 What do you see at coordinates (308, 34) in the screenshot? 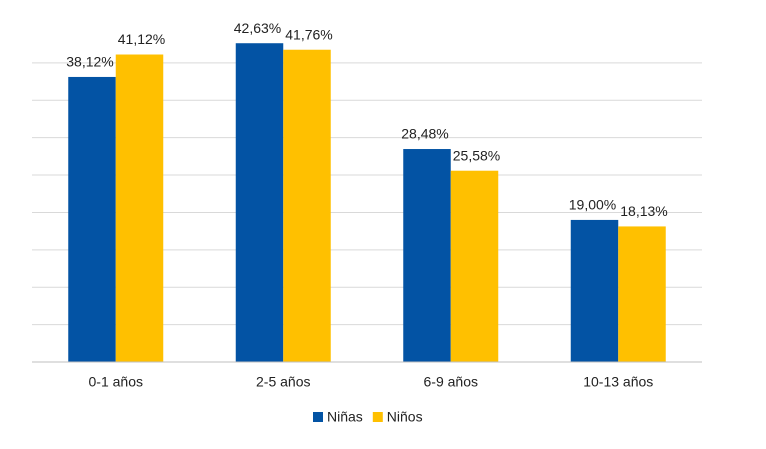
I see `data-label: 41,76%` at bounding box center [308, 34].